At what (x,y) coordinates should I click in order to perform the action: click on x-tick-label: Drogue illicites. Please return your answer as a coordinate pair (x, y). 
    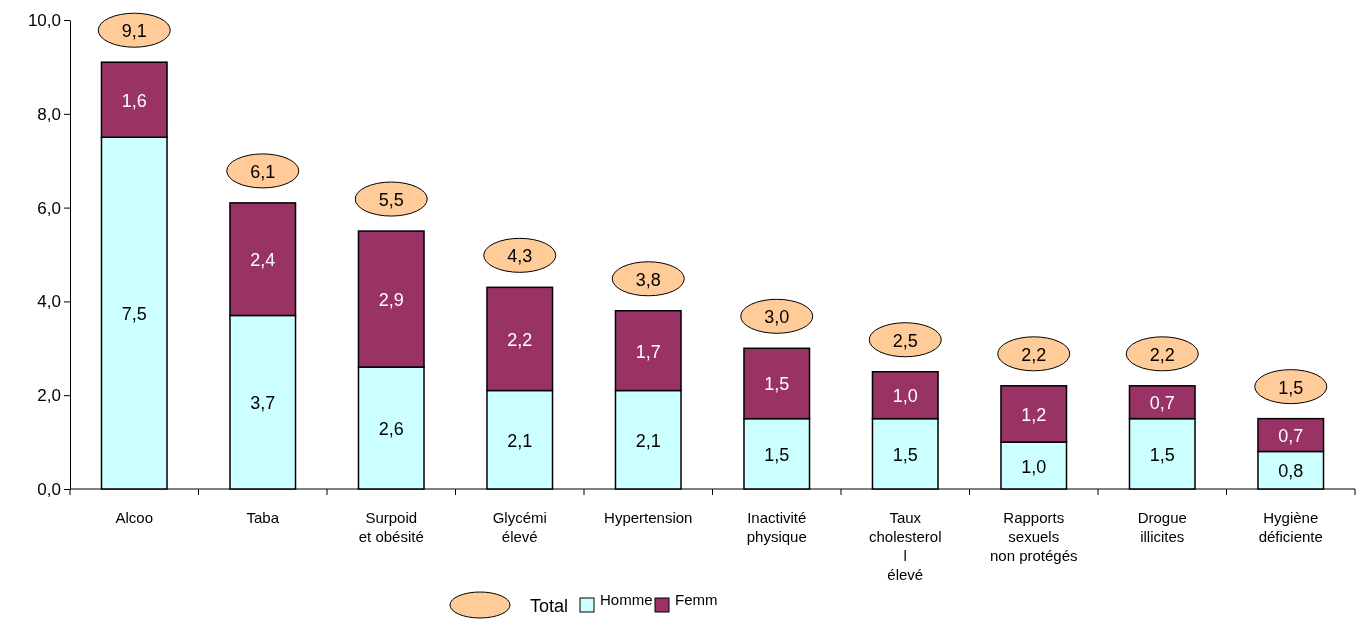
    Looking at the image, I should click on (1162, 527).